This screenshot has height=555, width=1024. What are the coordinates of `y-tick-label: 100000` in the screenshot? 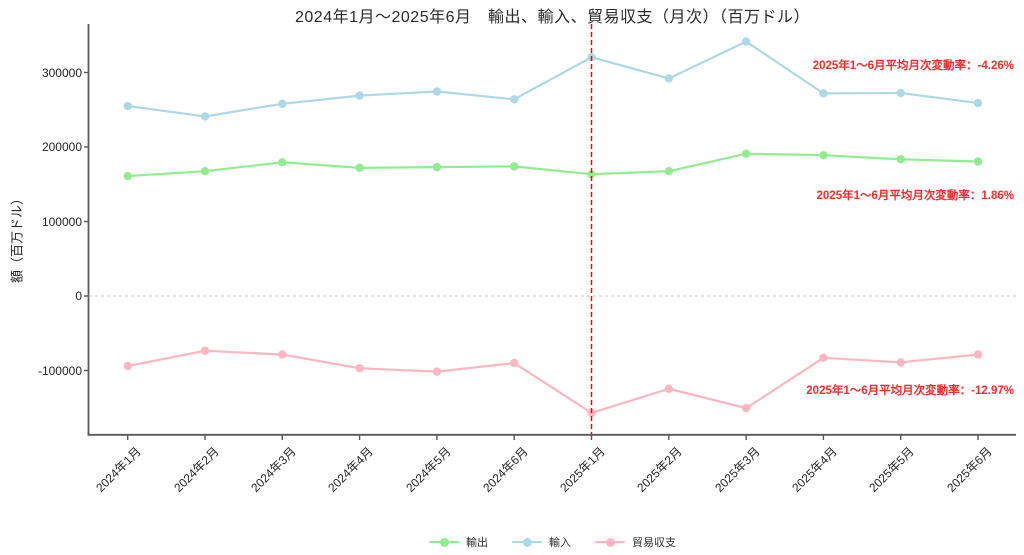 It's located at (61, 221).